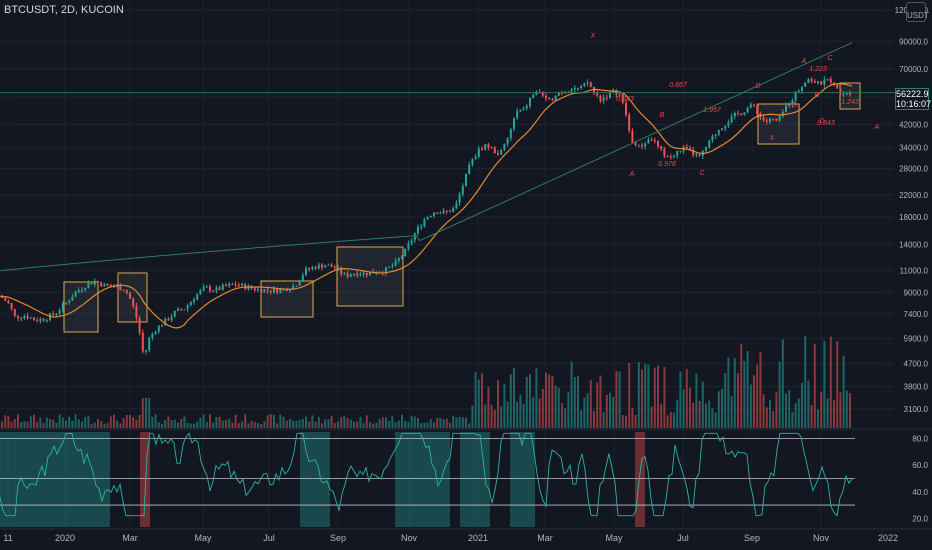 This screenshot has height=550, width=932. Describe the element at coordinates (917, 12) in the screenshot. I see `currency-badge: USDT` at that location.